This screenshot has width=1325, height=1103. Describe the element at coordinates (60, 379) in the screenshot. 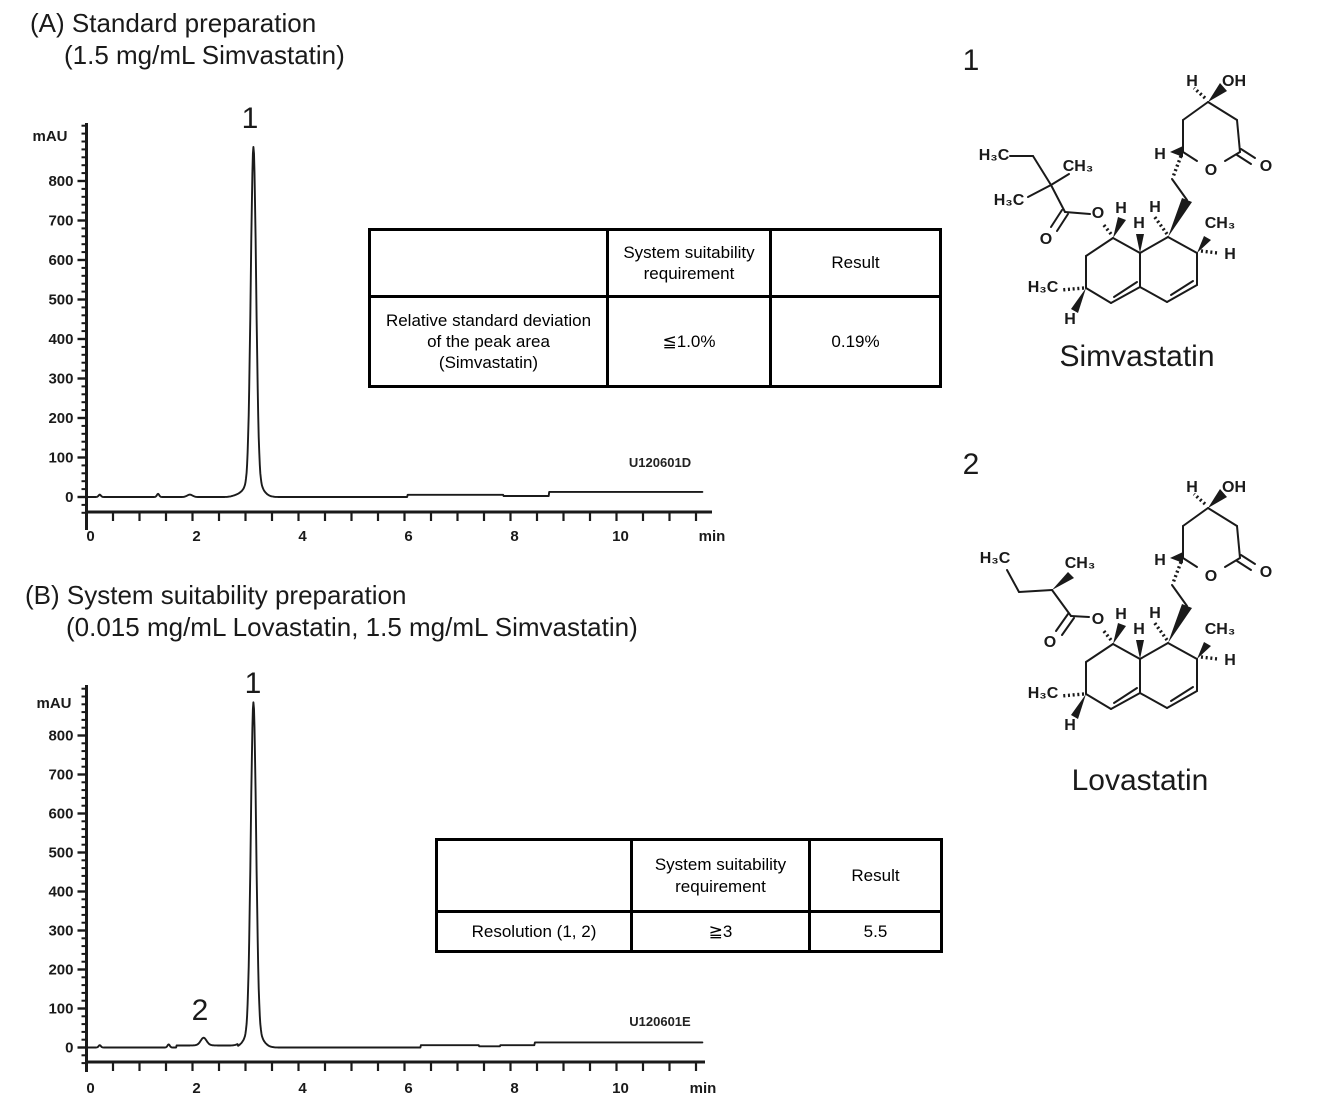

I see `y-tick-label: 300` at that location.